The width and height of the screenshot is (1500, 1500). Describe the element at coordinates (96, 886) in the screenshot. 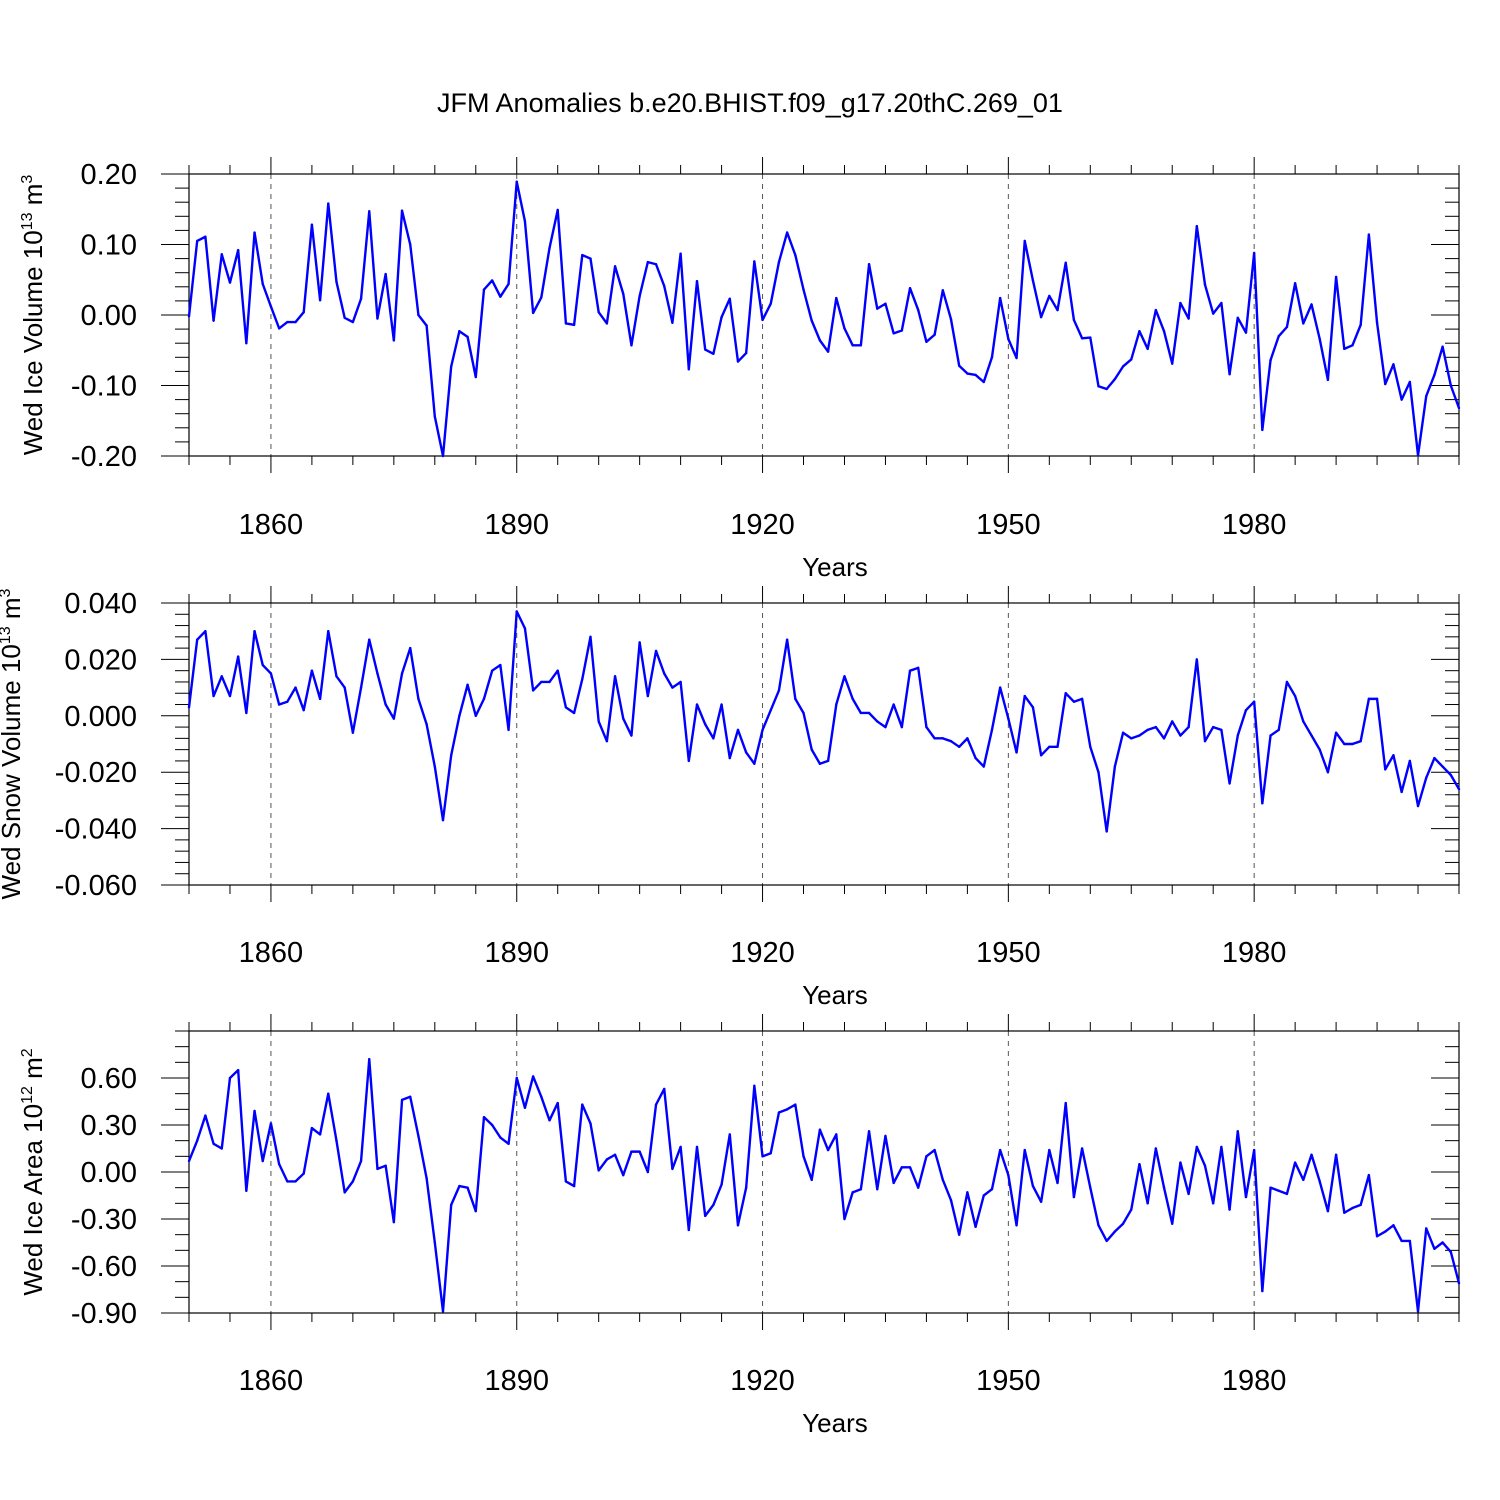

I see `y-tick-label: -0.060` at that location.